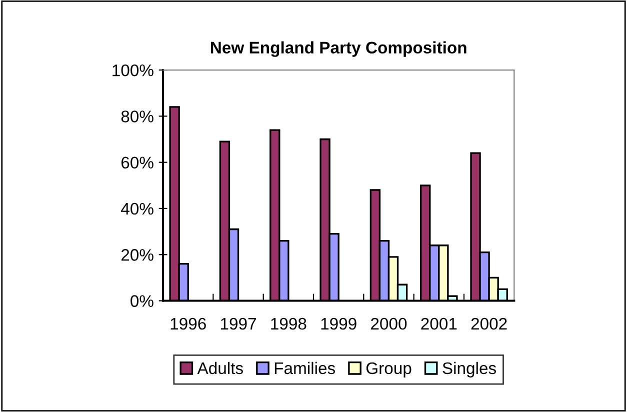 The width and height of the screenshot is (627, 412). I want to click on y-tick-label: 100%, so click(133, 70).